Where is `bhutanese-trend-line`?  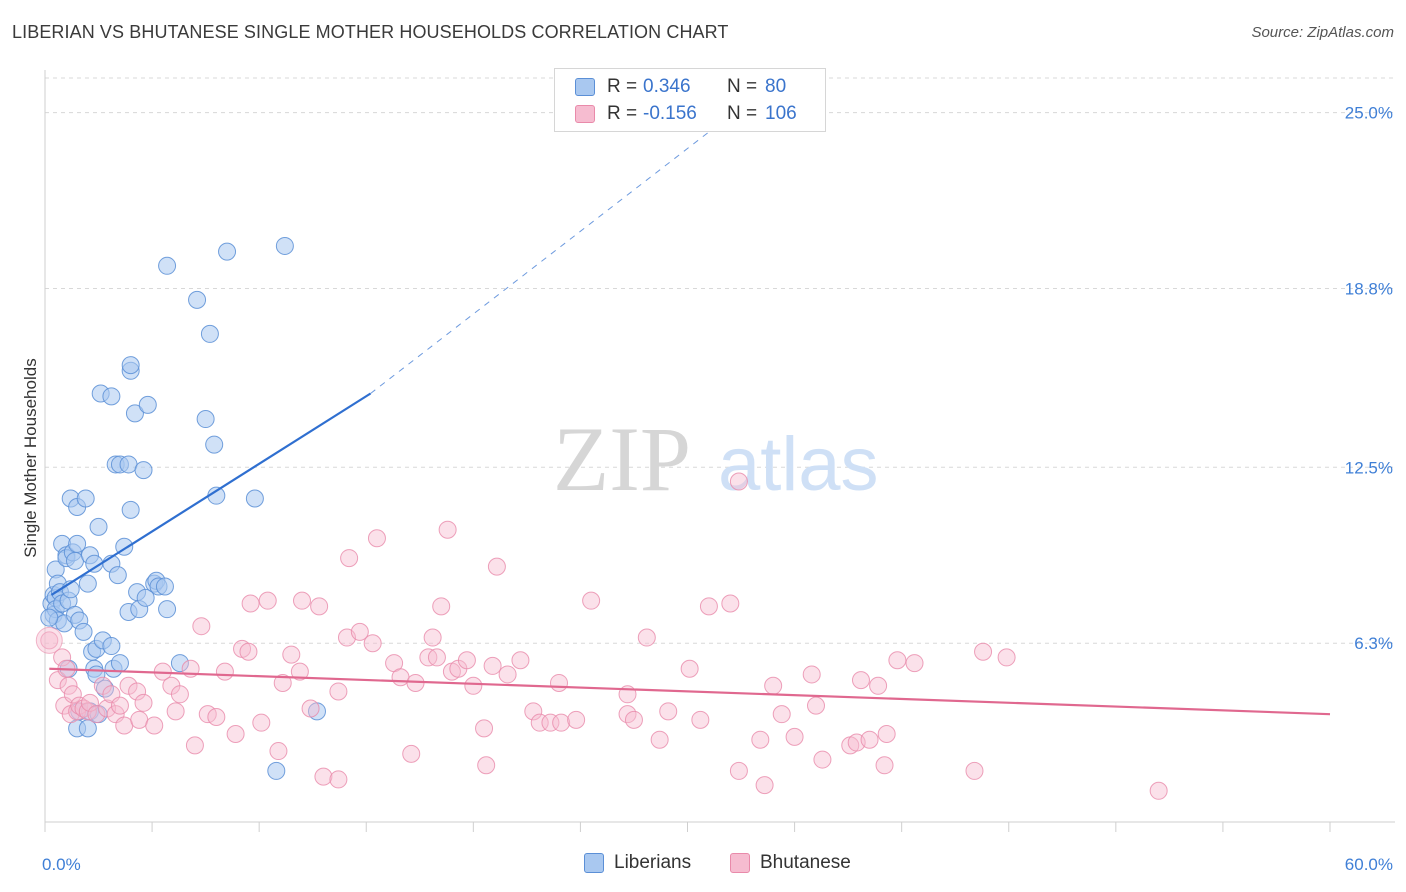
bhutanese-trend-line is located at coordinates (690, 691).